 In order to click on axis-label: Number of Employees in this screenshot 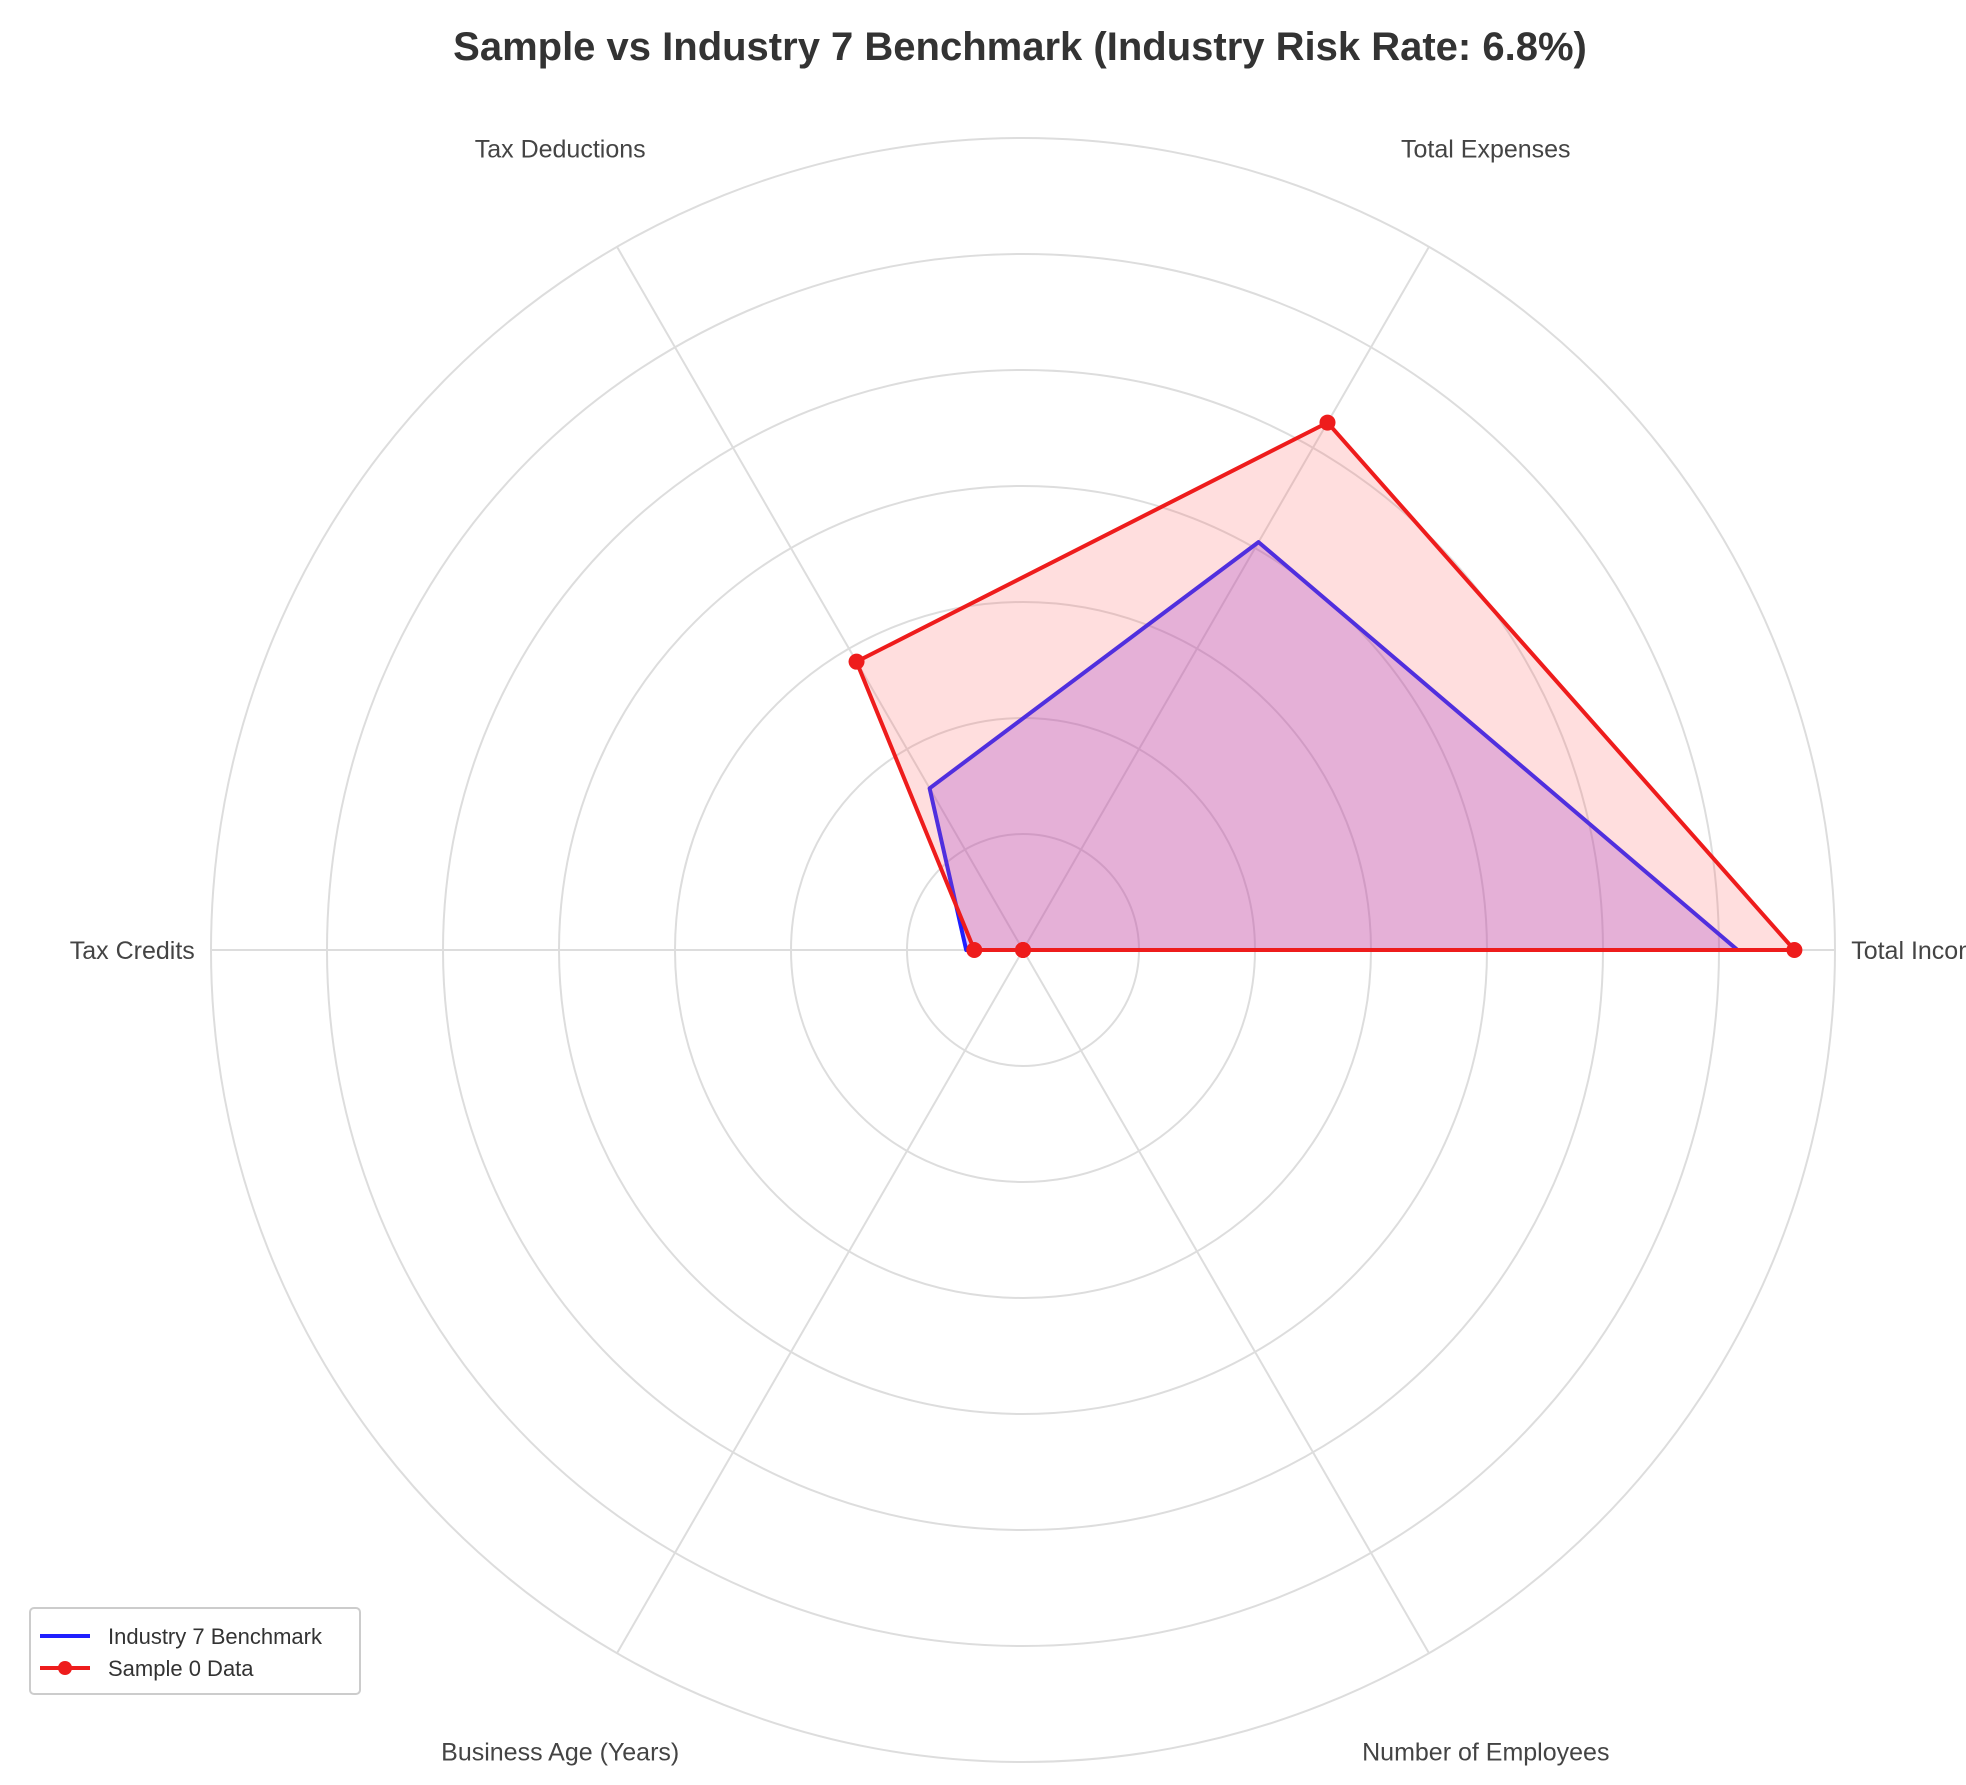, I will do `click(1485, 1753)`.